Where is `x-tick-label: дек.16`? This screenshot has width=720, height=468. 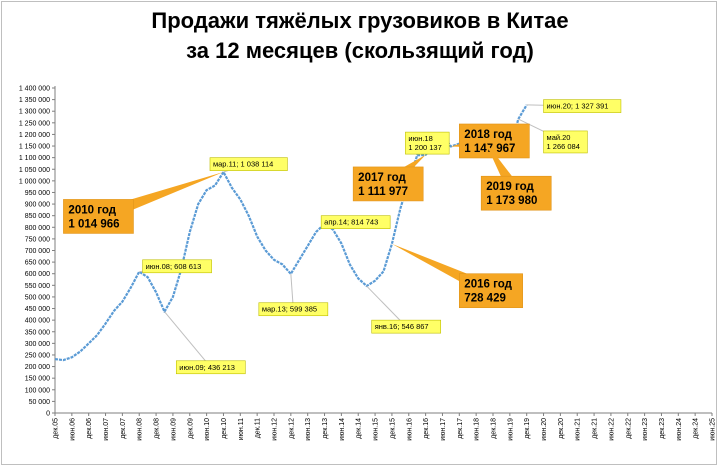 x-tick-label: дек.16 is located at coordinates (426, 428).